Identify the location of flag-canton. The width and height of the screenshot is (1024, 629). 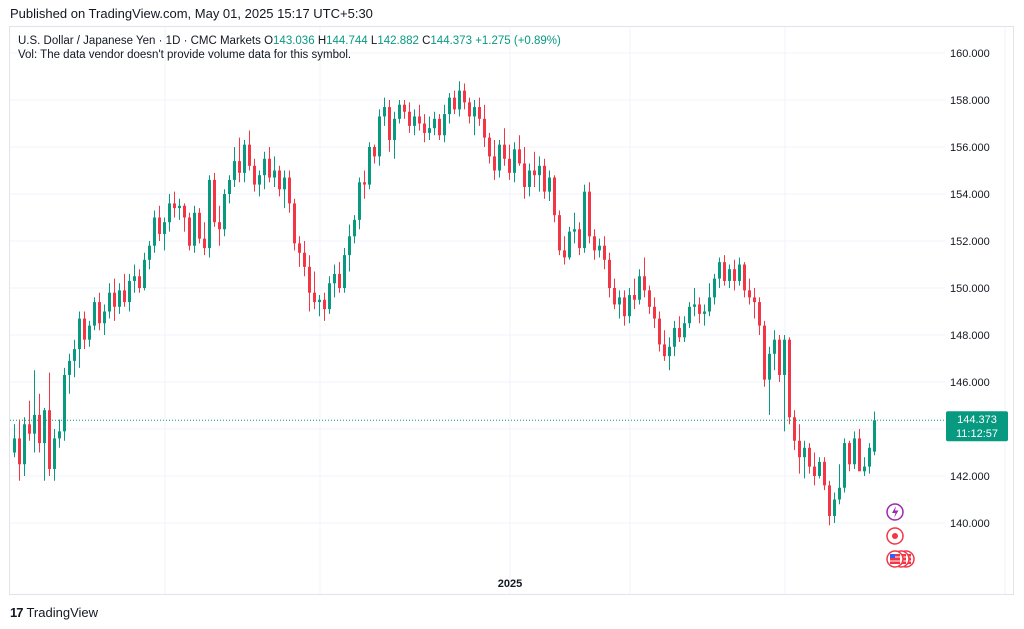
(892, 556).